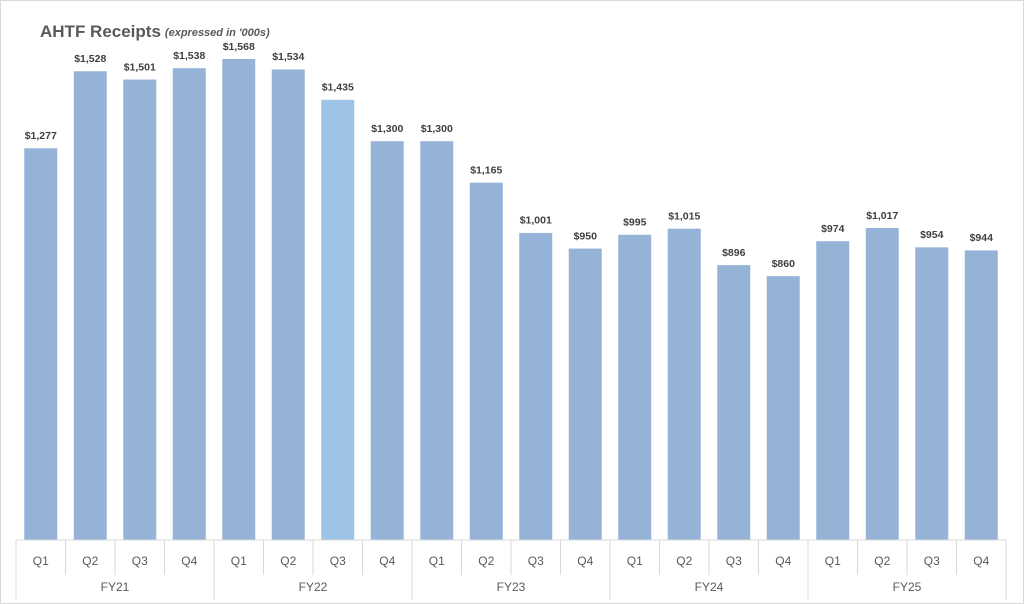 The image size is (1024, 604). Describe the element at coordinates (217, 33) in the screenshot. I see `title-sub: (expressed in '000s)` at that location.